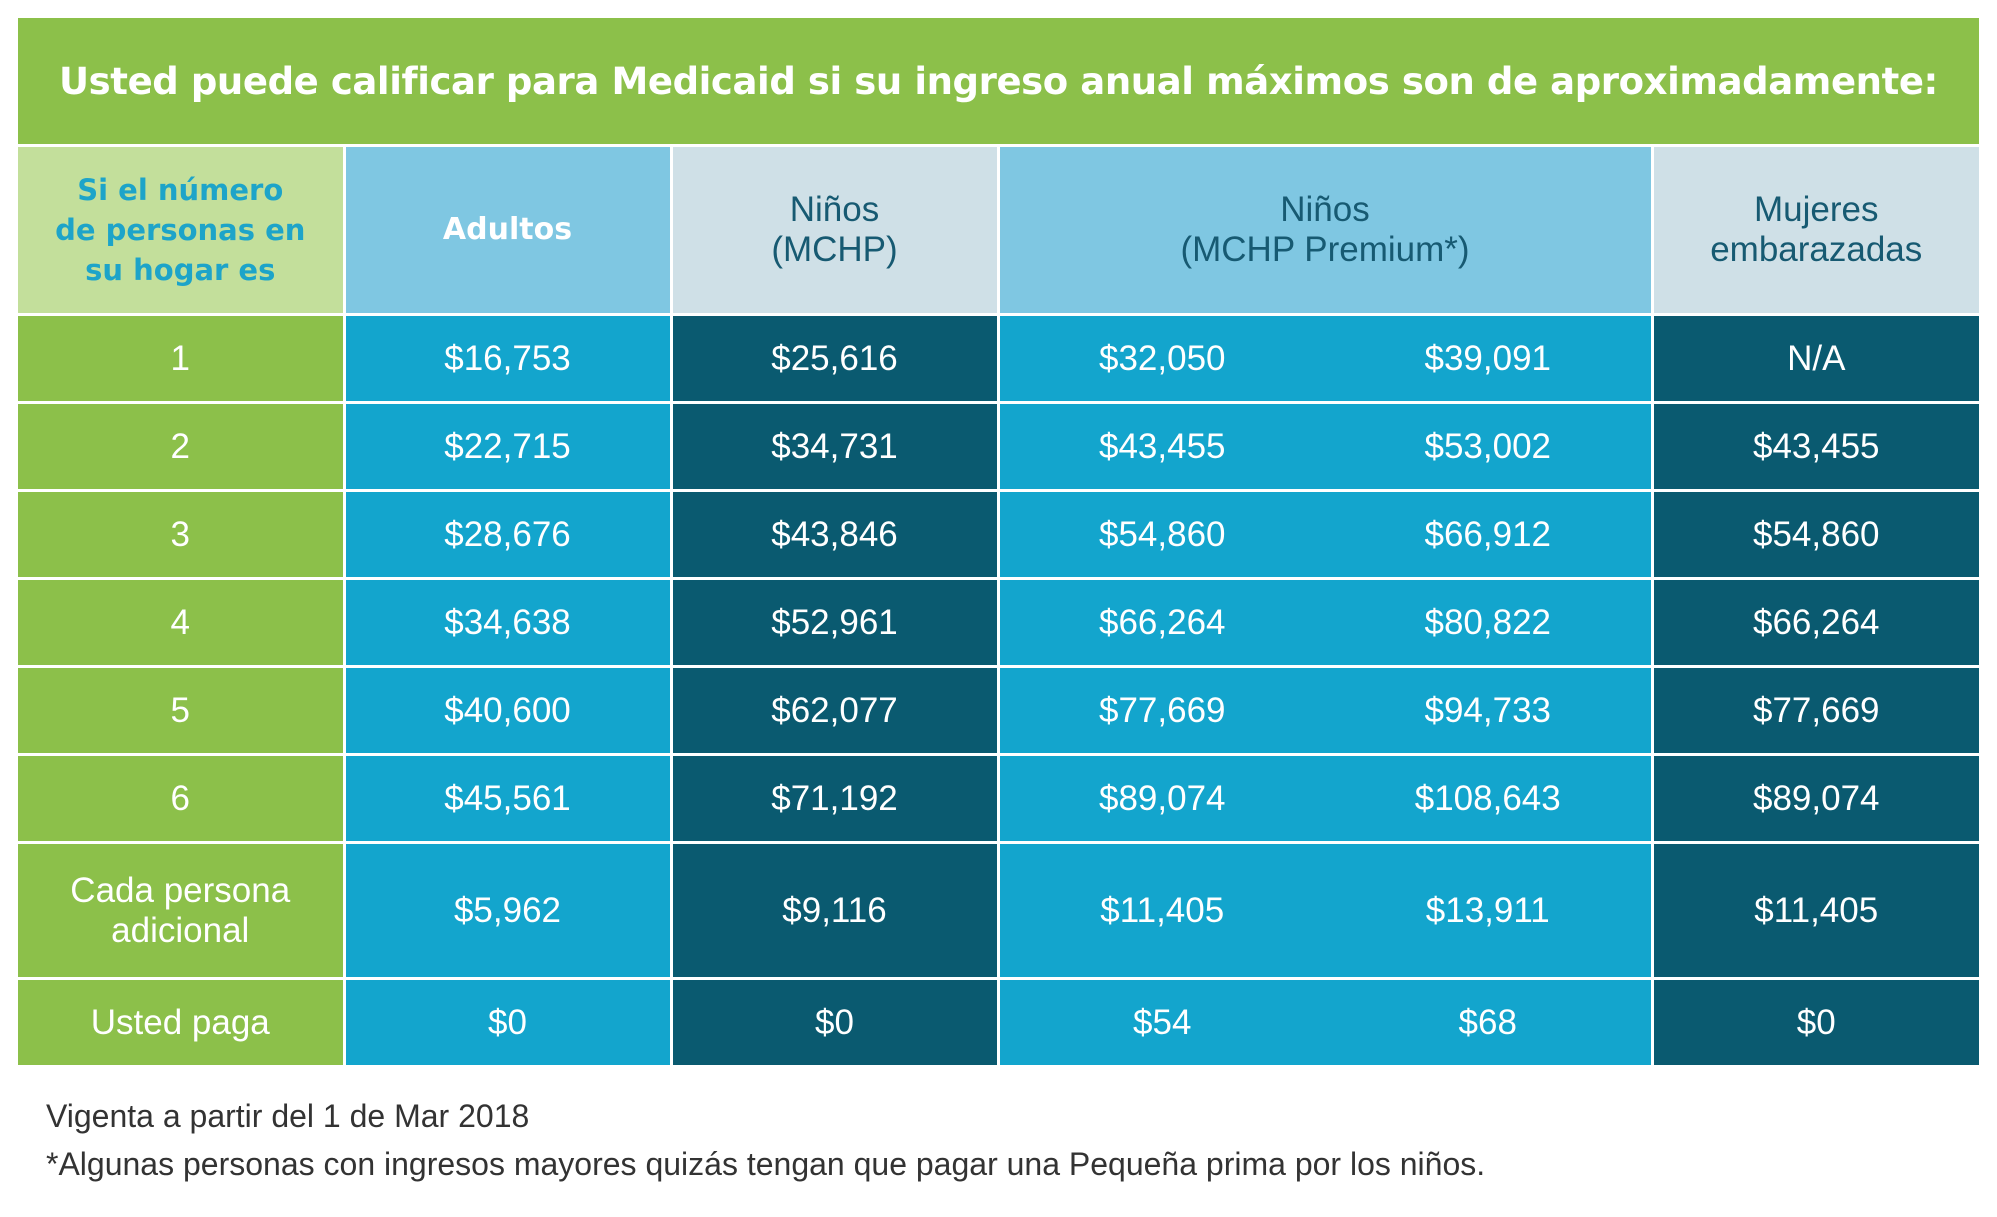  What do you see at coordinates (288, 1116) in the screenshot?
I see `effective-date-note: Vigenta a partir del 1 de Mar 2018` at bounding box center [288, 1116].